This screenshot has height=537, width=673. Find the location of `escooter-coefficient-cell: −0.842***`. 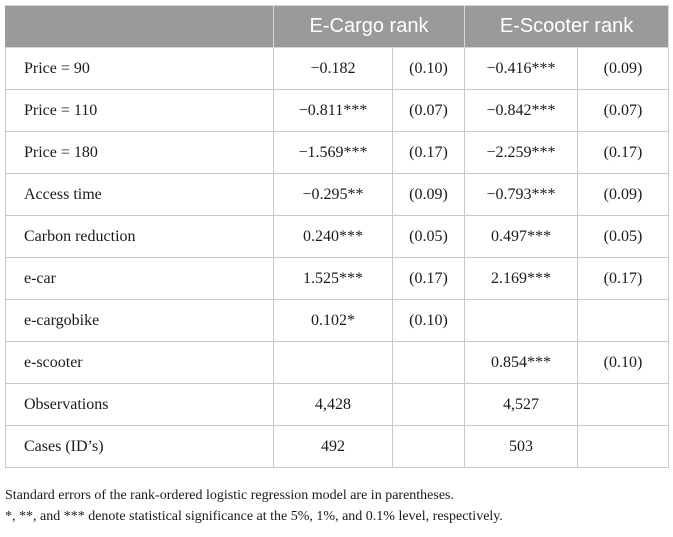

escooter-coefficient-cell: −0.842*** is located at coordinates (521, 110).